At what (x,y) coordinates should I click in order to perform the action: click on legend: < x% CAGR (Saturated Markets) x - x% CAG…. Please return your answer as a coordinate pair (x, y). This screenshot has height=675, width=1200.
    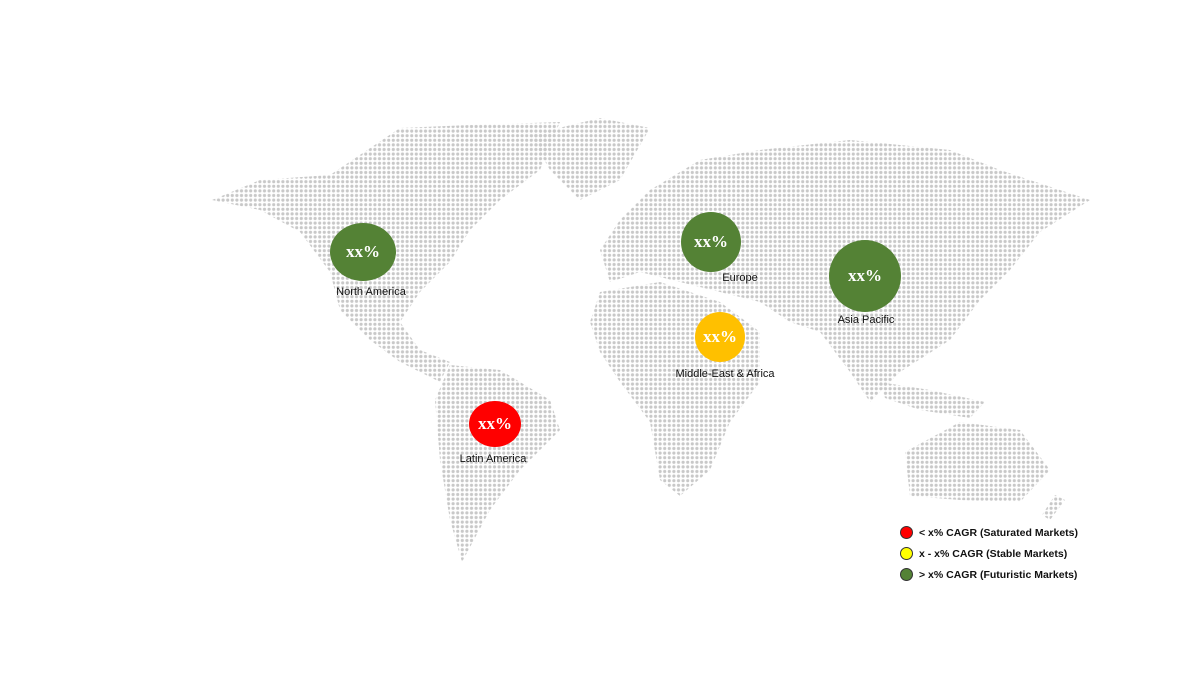
    Looking at the image, I should click on (989, 553).